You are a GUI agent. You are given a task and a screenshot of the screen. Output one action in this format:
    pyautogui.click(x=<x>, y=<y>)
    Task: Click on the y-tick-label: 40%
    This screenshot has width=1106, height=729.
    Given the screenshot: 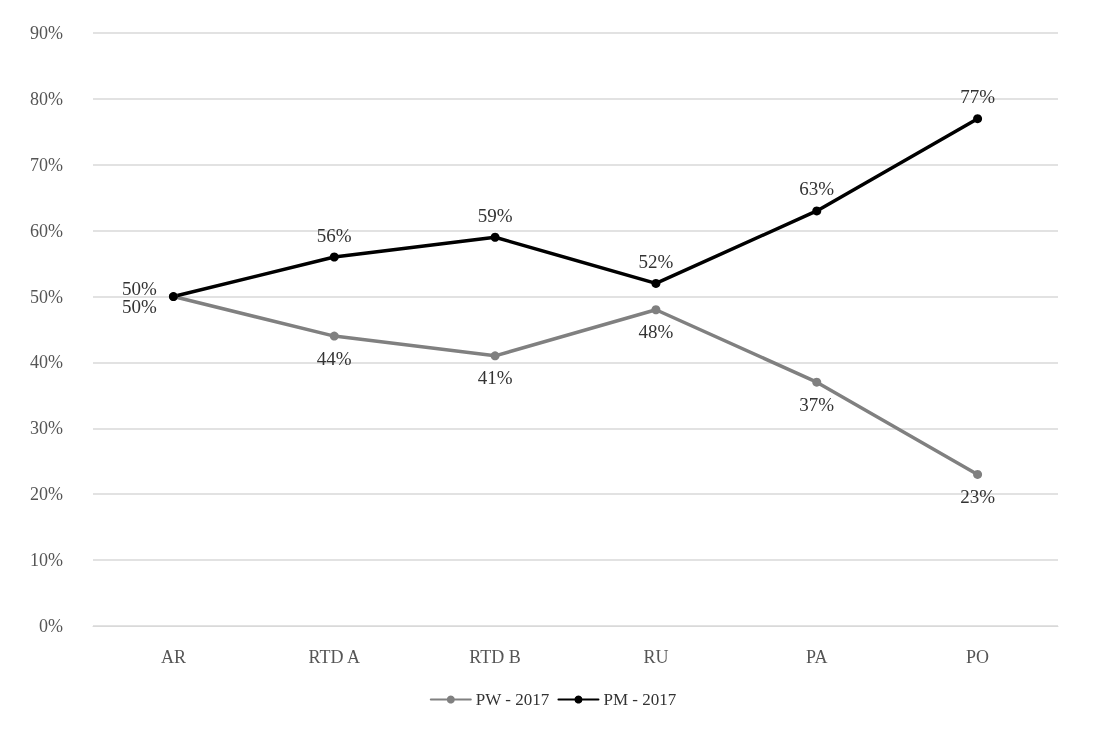 What is the action you would take?
    pyautogui.click(x=46, y=362)
    